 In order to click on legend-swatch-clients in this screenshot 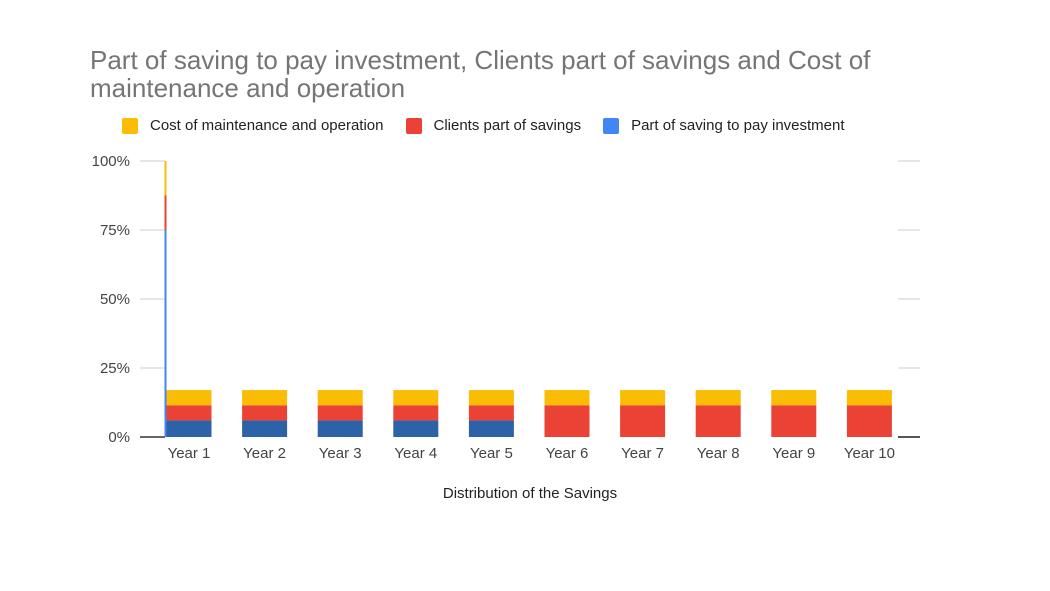, I will do `click(413, 125)`.